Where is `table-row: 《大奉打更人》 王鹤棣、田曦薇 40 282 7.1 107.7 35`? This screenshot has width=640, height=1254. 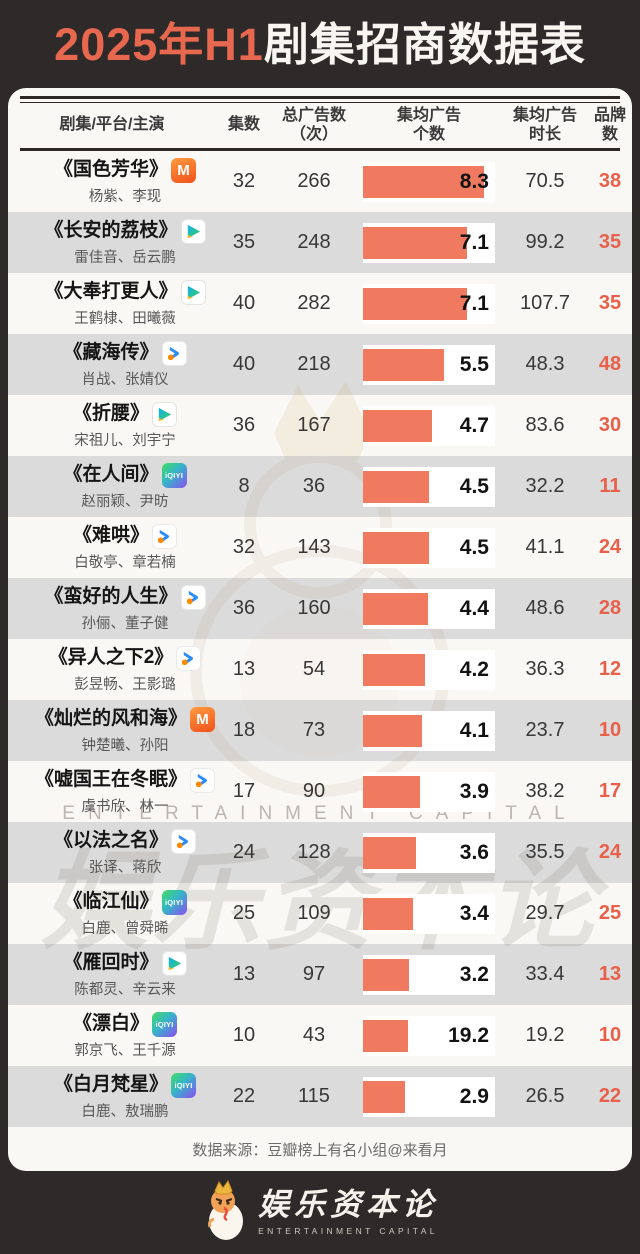
table-row: 《大奉打更人》 王鹤棣、田曦薇 40 282 7.1 107.7 35 is located at coordinates (320, 303).